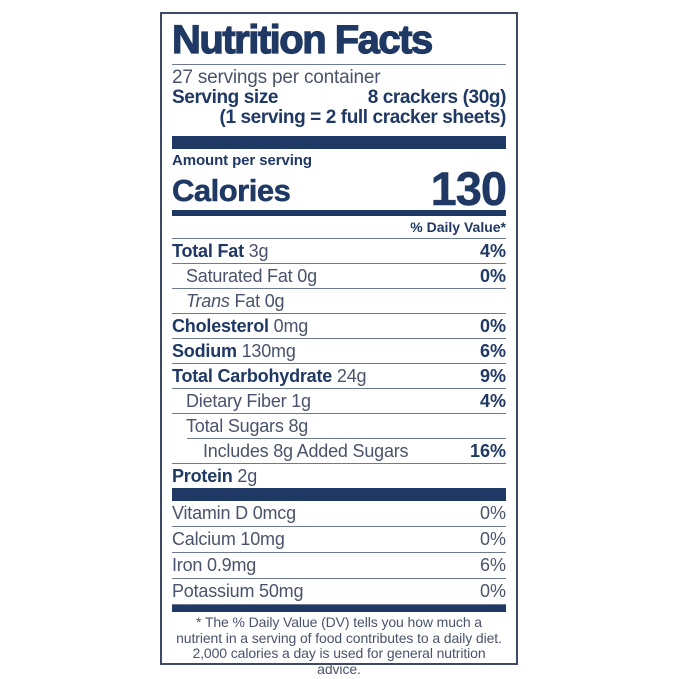 The width and height of the screenshot is (679, 679). Describe the element at coordinates (492, 376) in the screenshot. I see `nutrient-percent: 9%` at that location.